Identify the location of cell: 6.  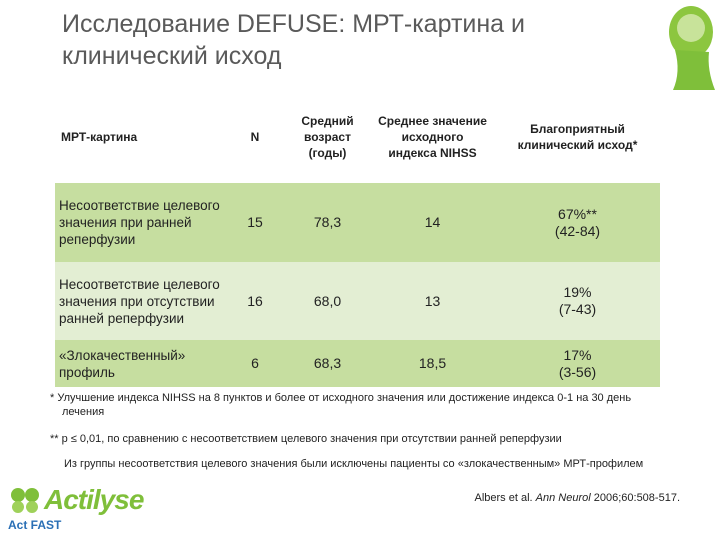
(255, 363).